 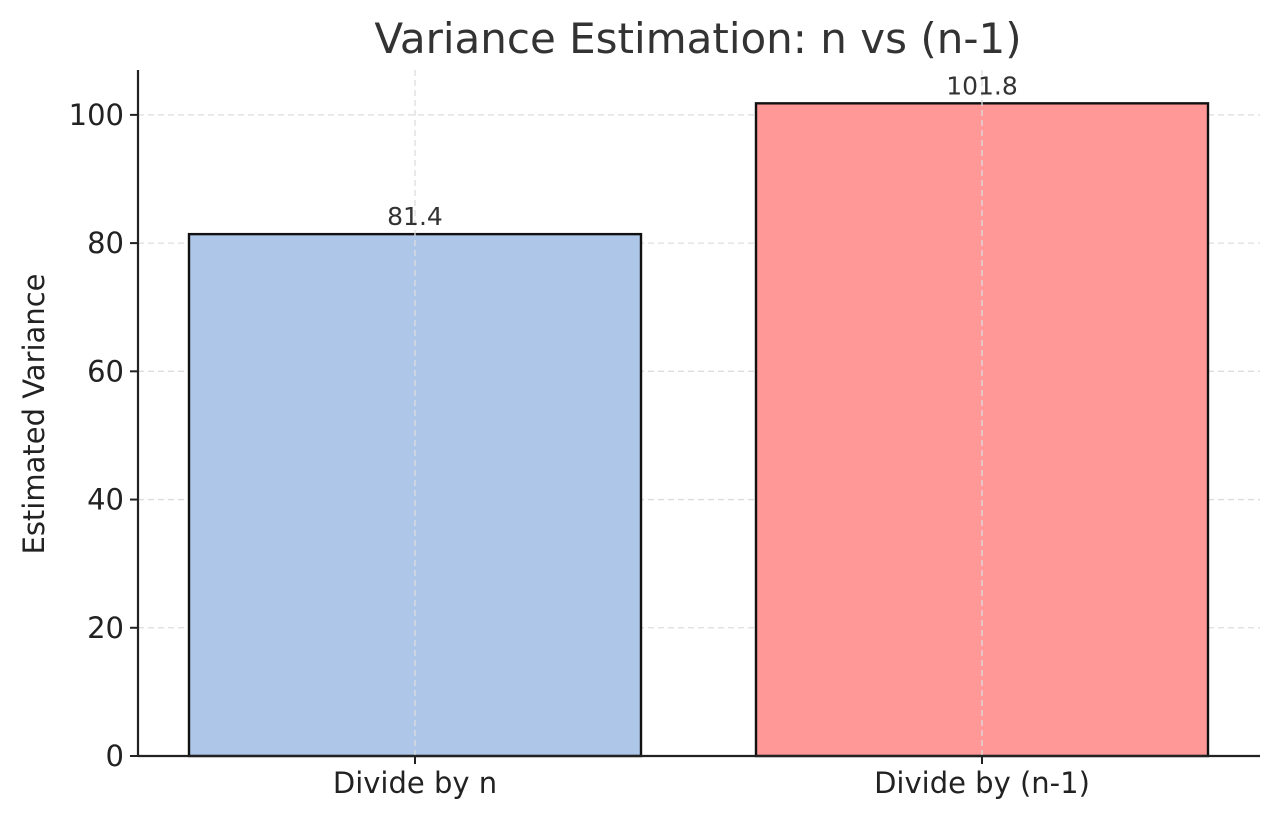 I want to click on chart-title: Variance Estimation: n vs (n-1), so click(x=697, y=38).